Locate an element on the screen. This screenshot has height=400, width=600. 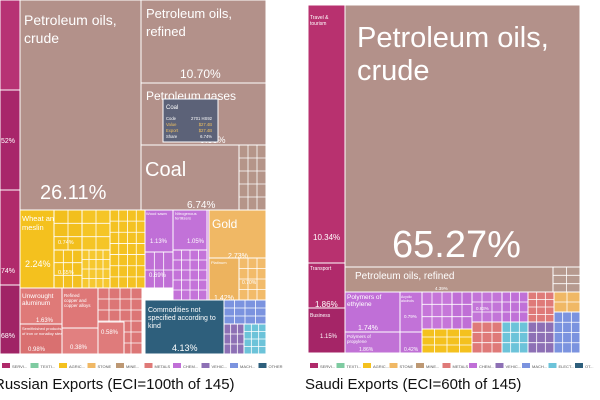
saudi-vehicles-grid-block is located at coordinates (541, 337).